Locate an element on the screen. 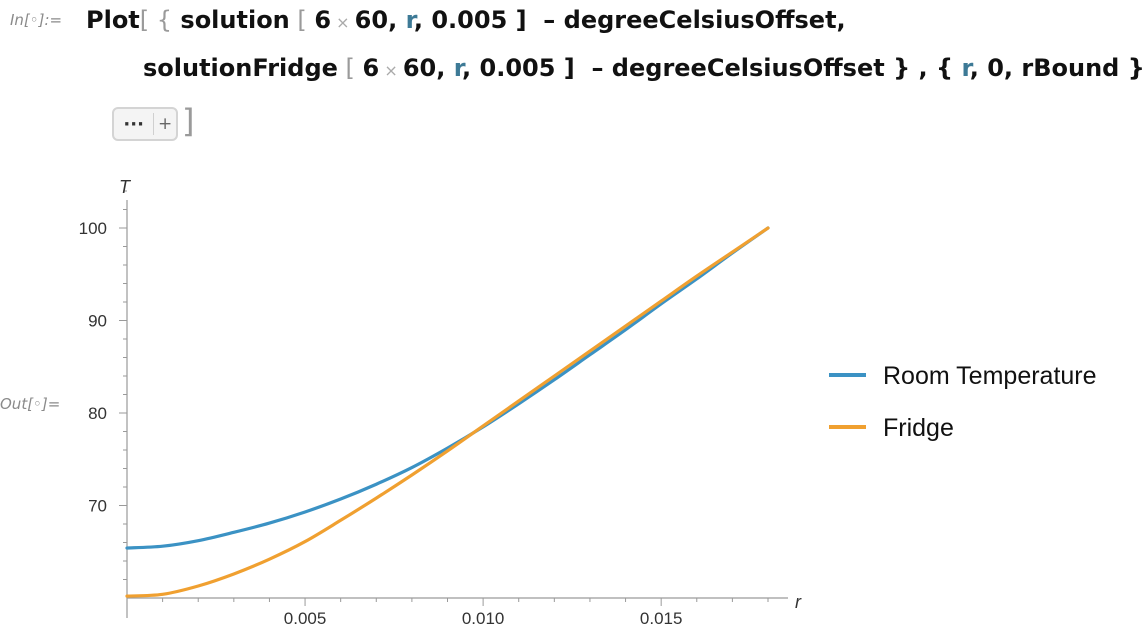  solution-function: solution is located at coordinates (235, 20).